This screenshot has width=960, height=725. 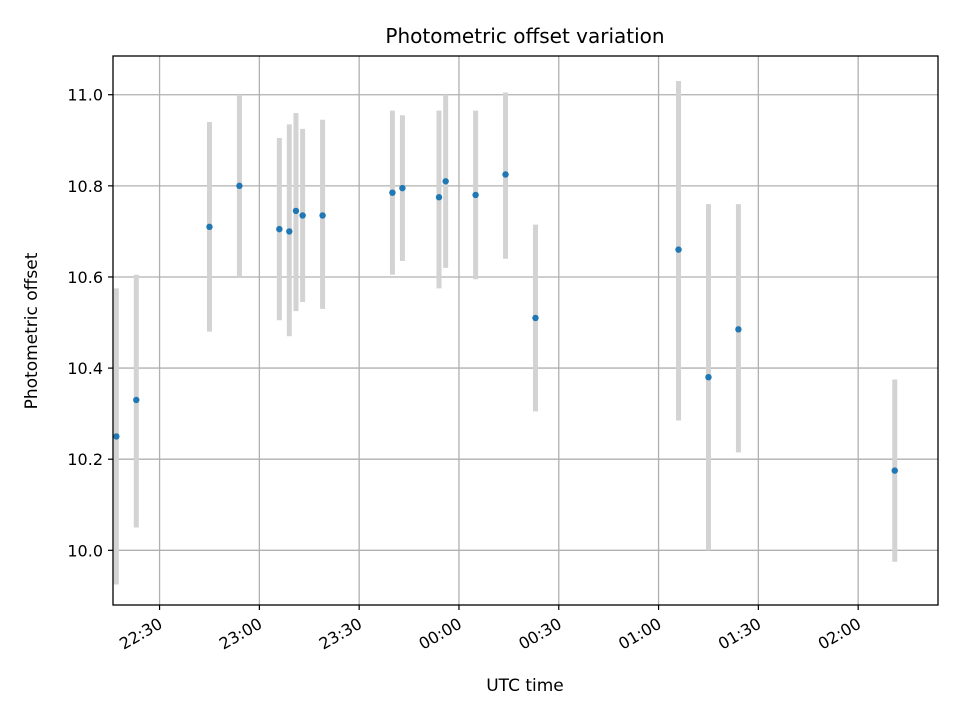 I want to click on y-tick-label: 10.2, so click(x=85, y=459).